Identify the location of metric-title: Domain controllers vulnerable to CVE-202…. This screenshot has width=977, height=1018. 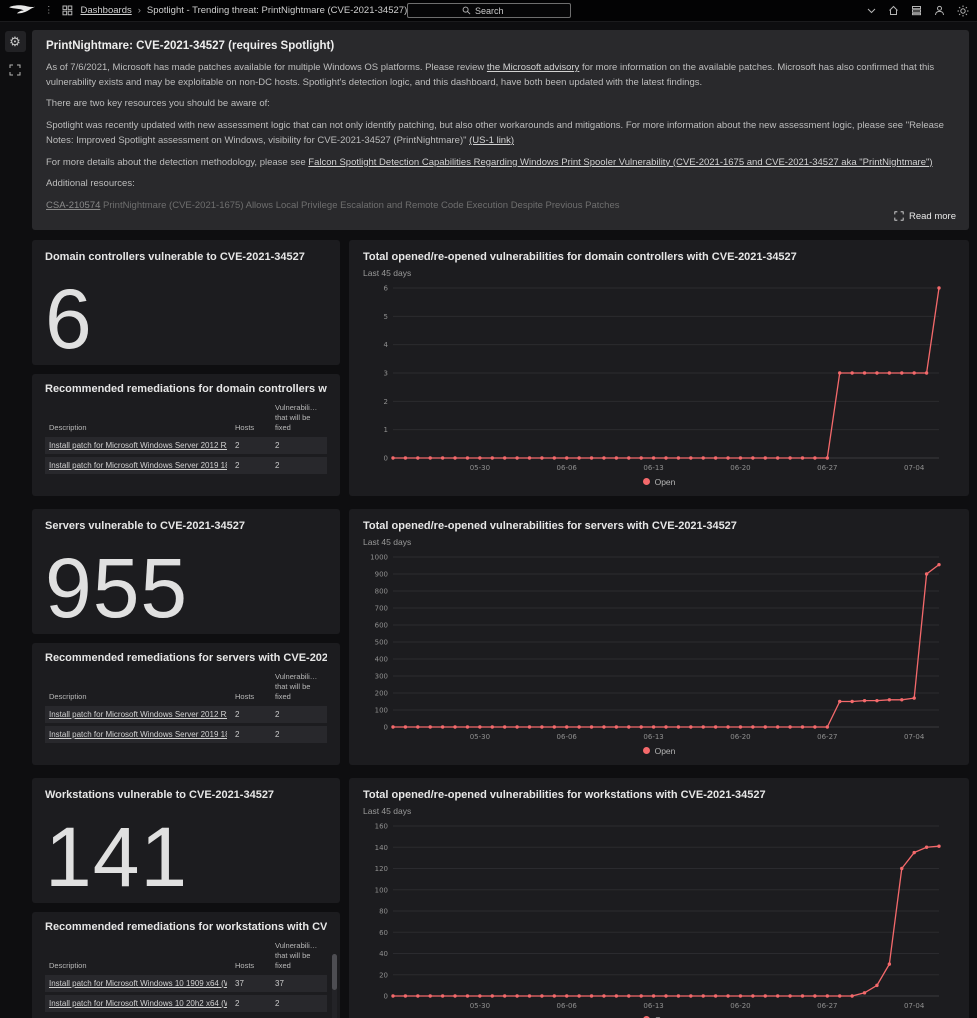
(175, 256).